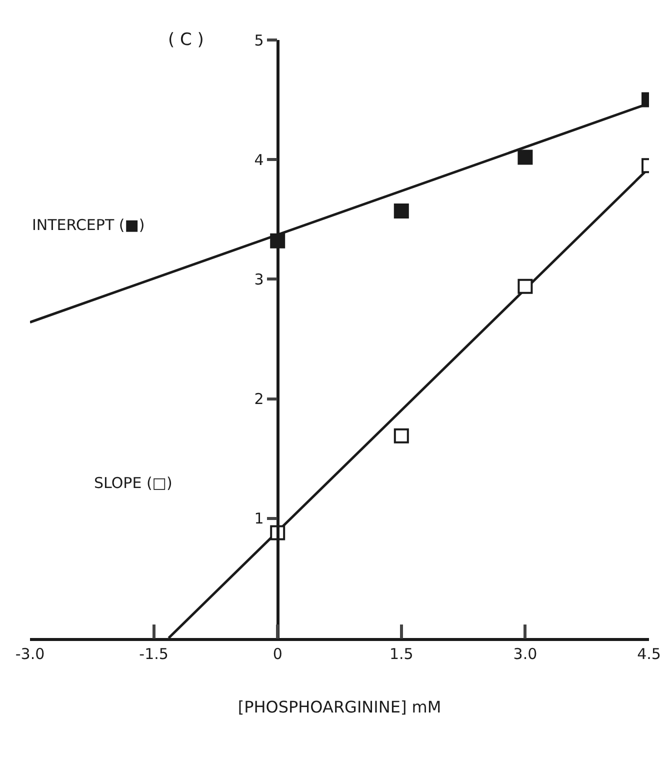  I want to click on annotation: INTERCEPT (■), so click(88, 225).